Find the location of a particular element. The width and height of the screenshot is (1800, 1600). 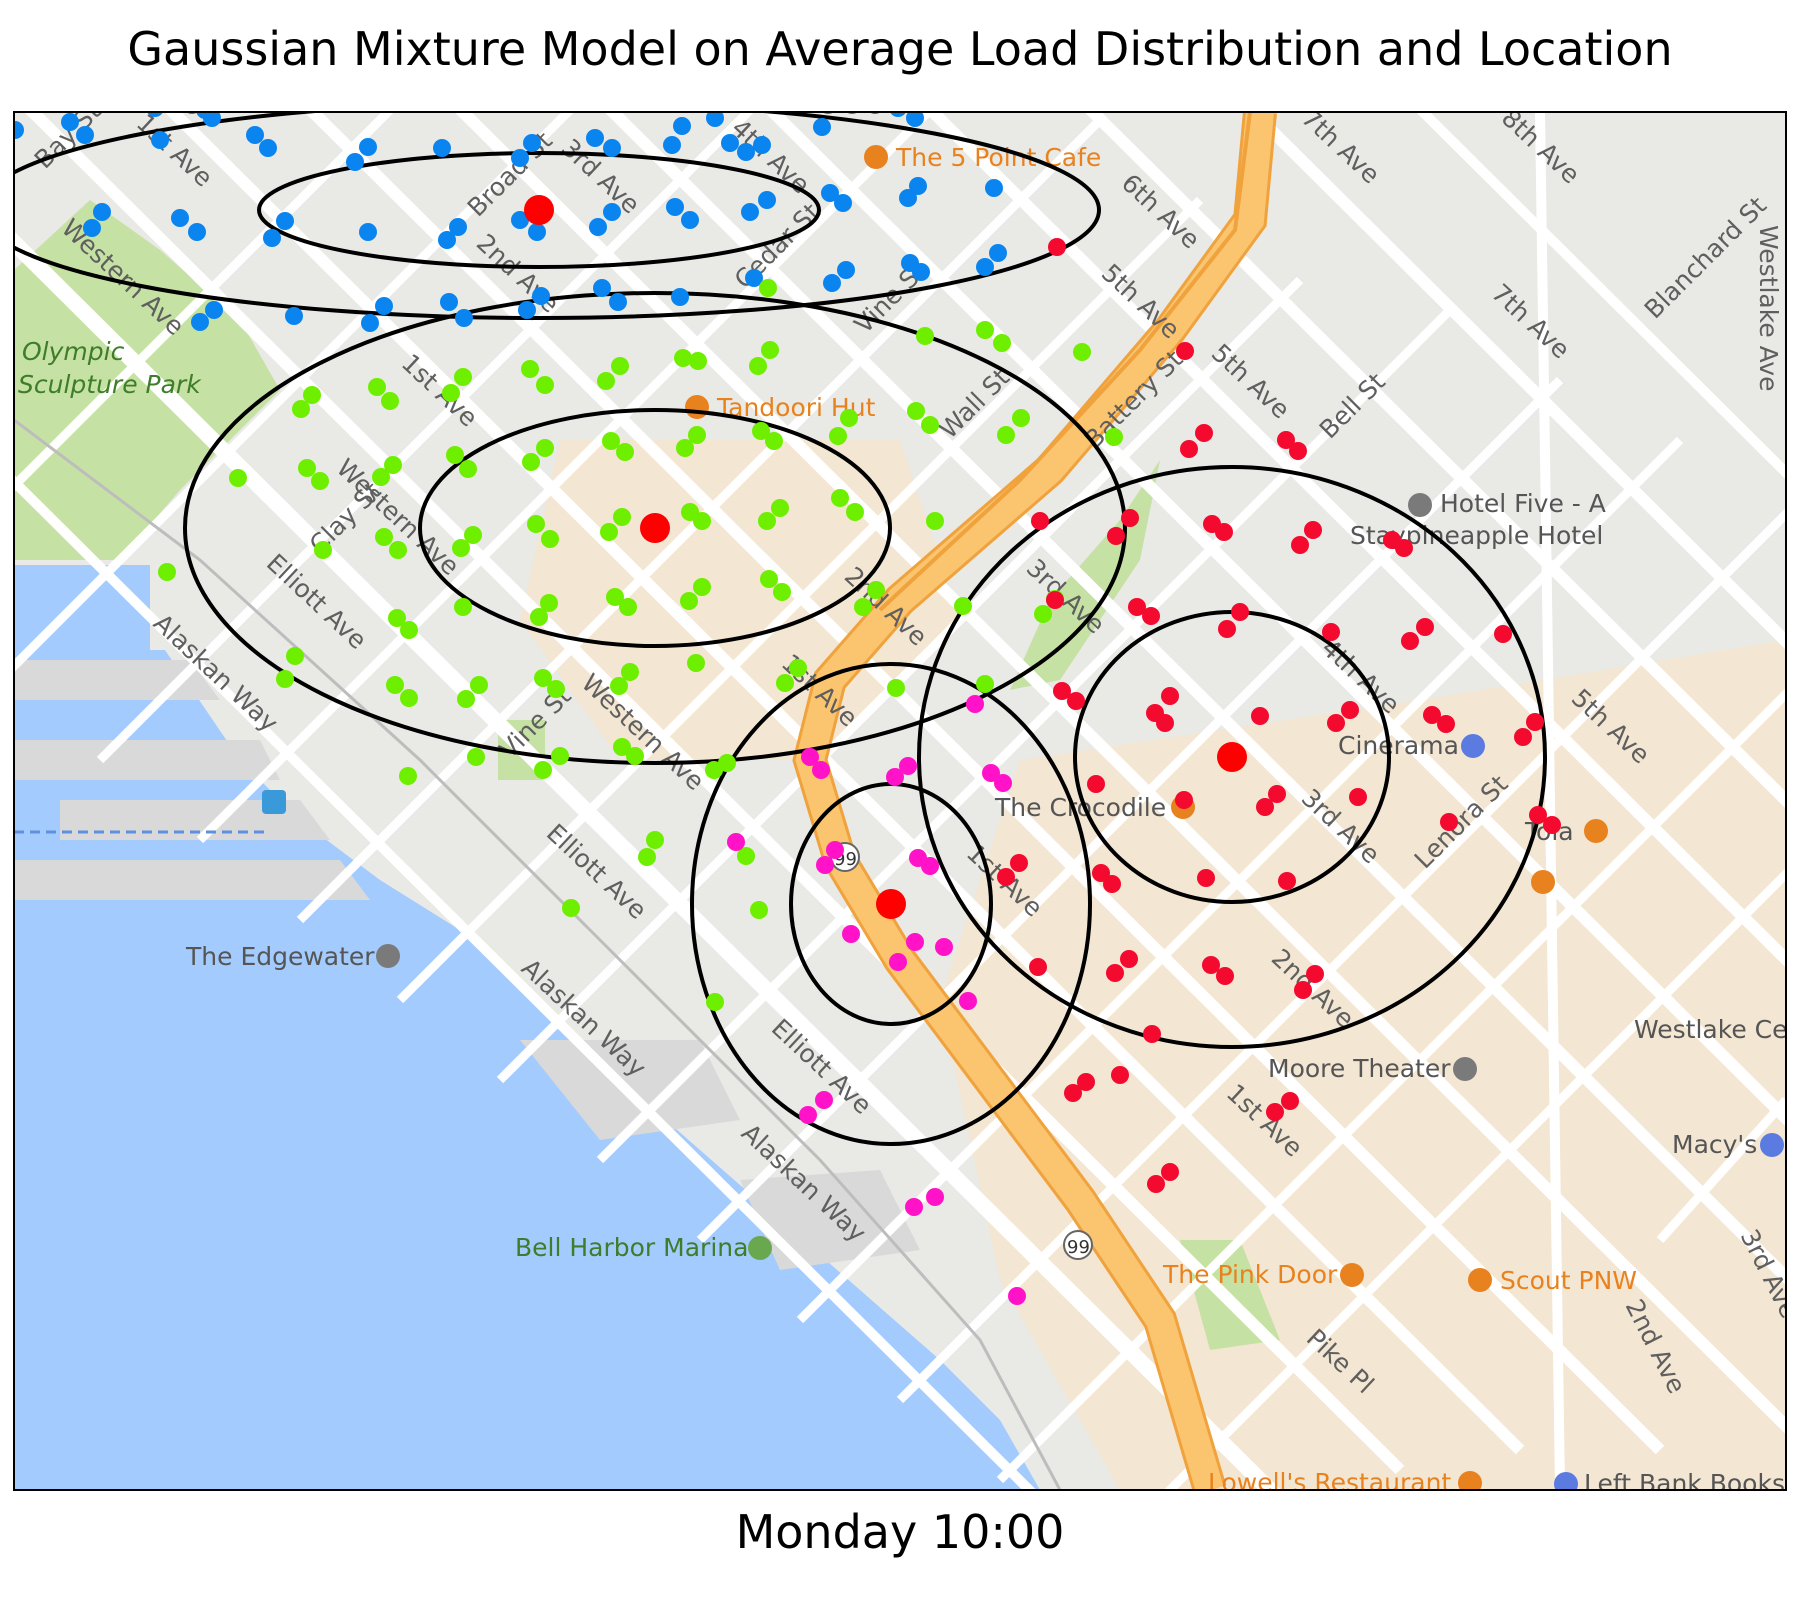

poi-lowells: Lowell's Restaurant is located at coordinates (1345, 1482).